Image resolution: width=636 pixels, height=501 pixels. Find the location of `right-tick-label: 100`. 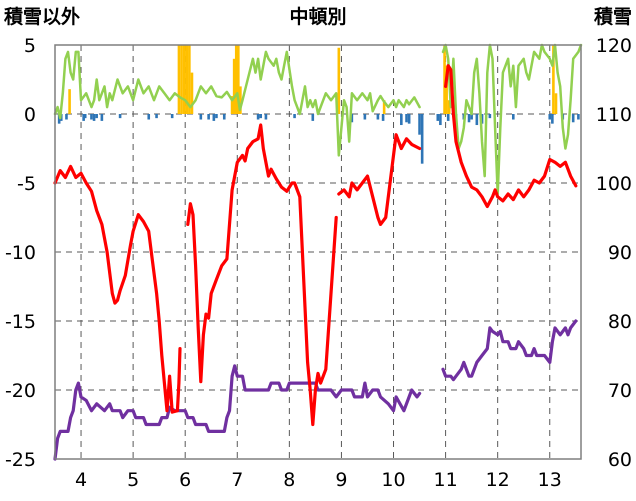

right-tick-label: 100 is located at coordinates (614, 184).